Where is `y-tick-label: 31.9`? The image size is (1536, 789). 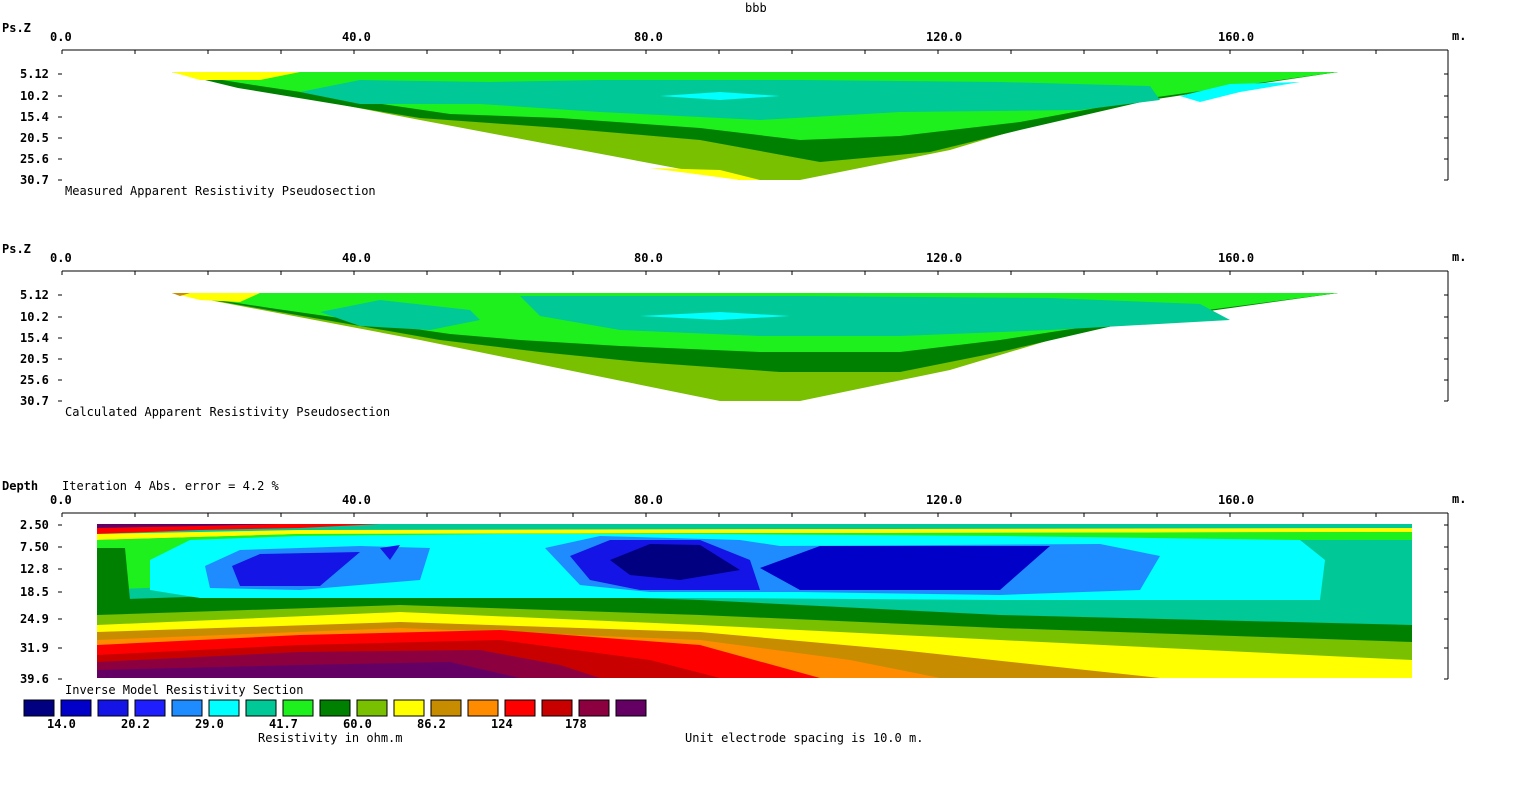
y-tick-label: 31.9 is located at coordinates (34, 648).